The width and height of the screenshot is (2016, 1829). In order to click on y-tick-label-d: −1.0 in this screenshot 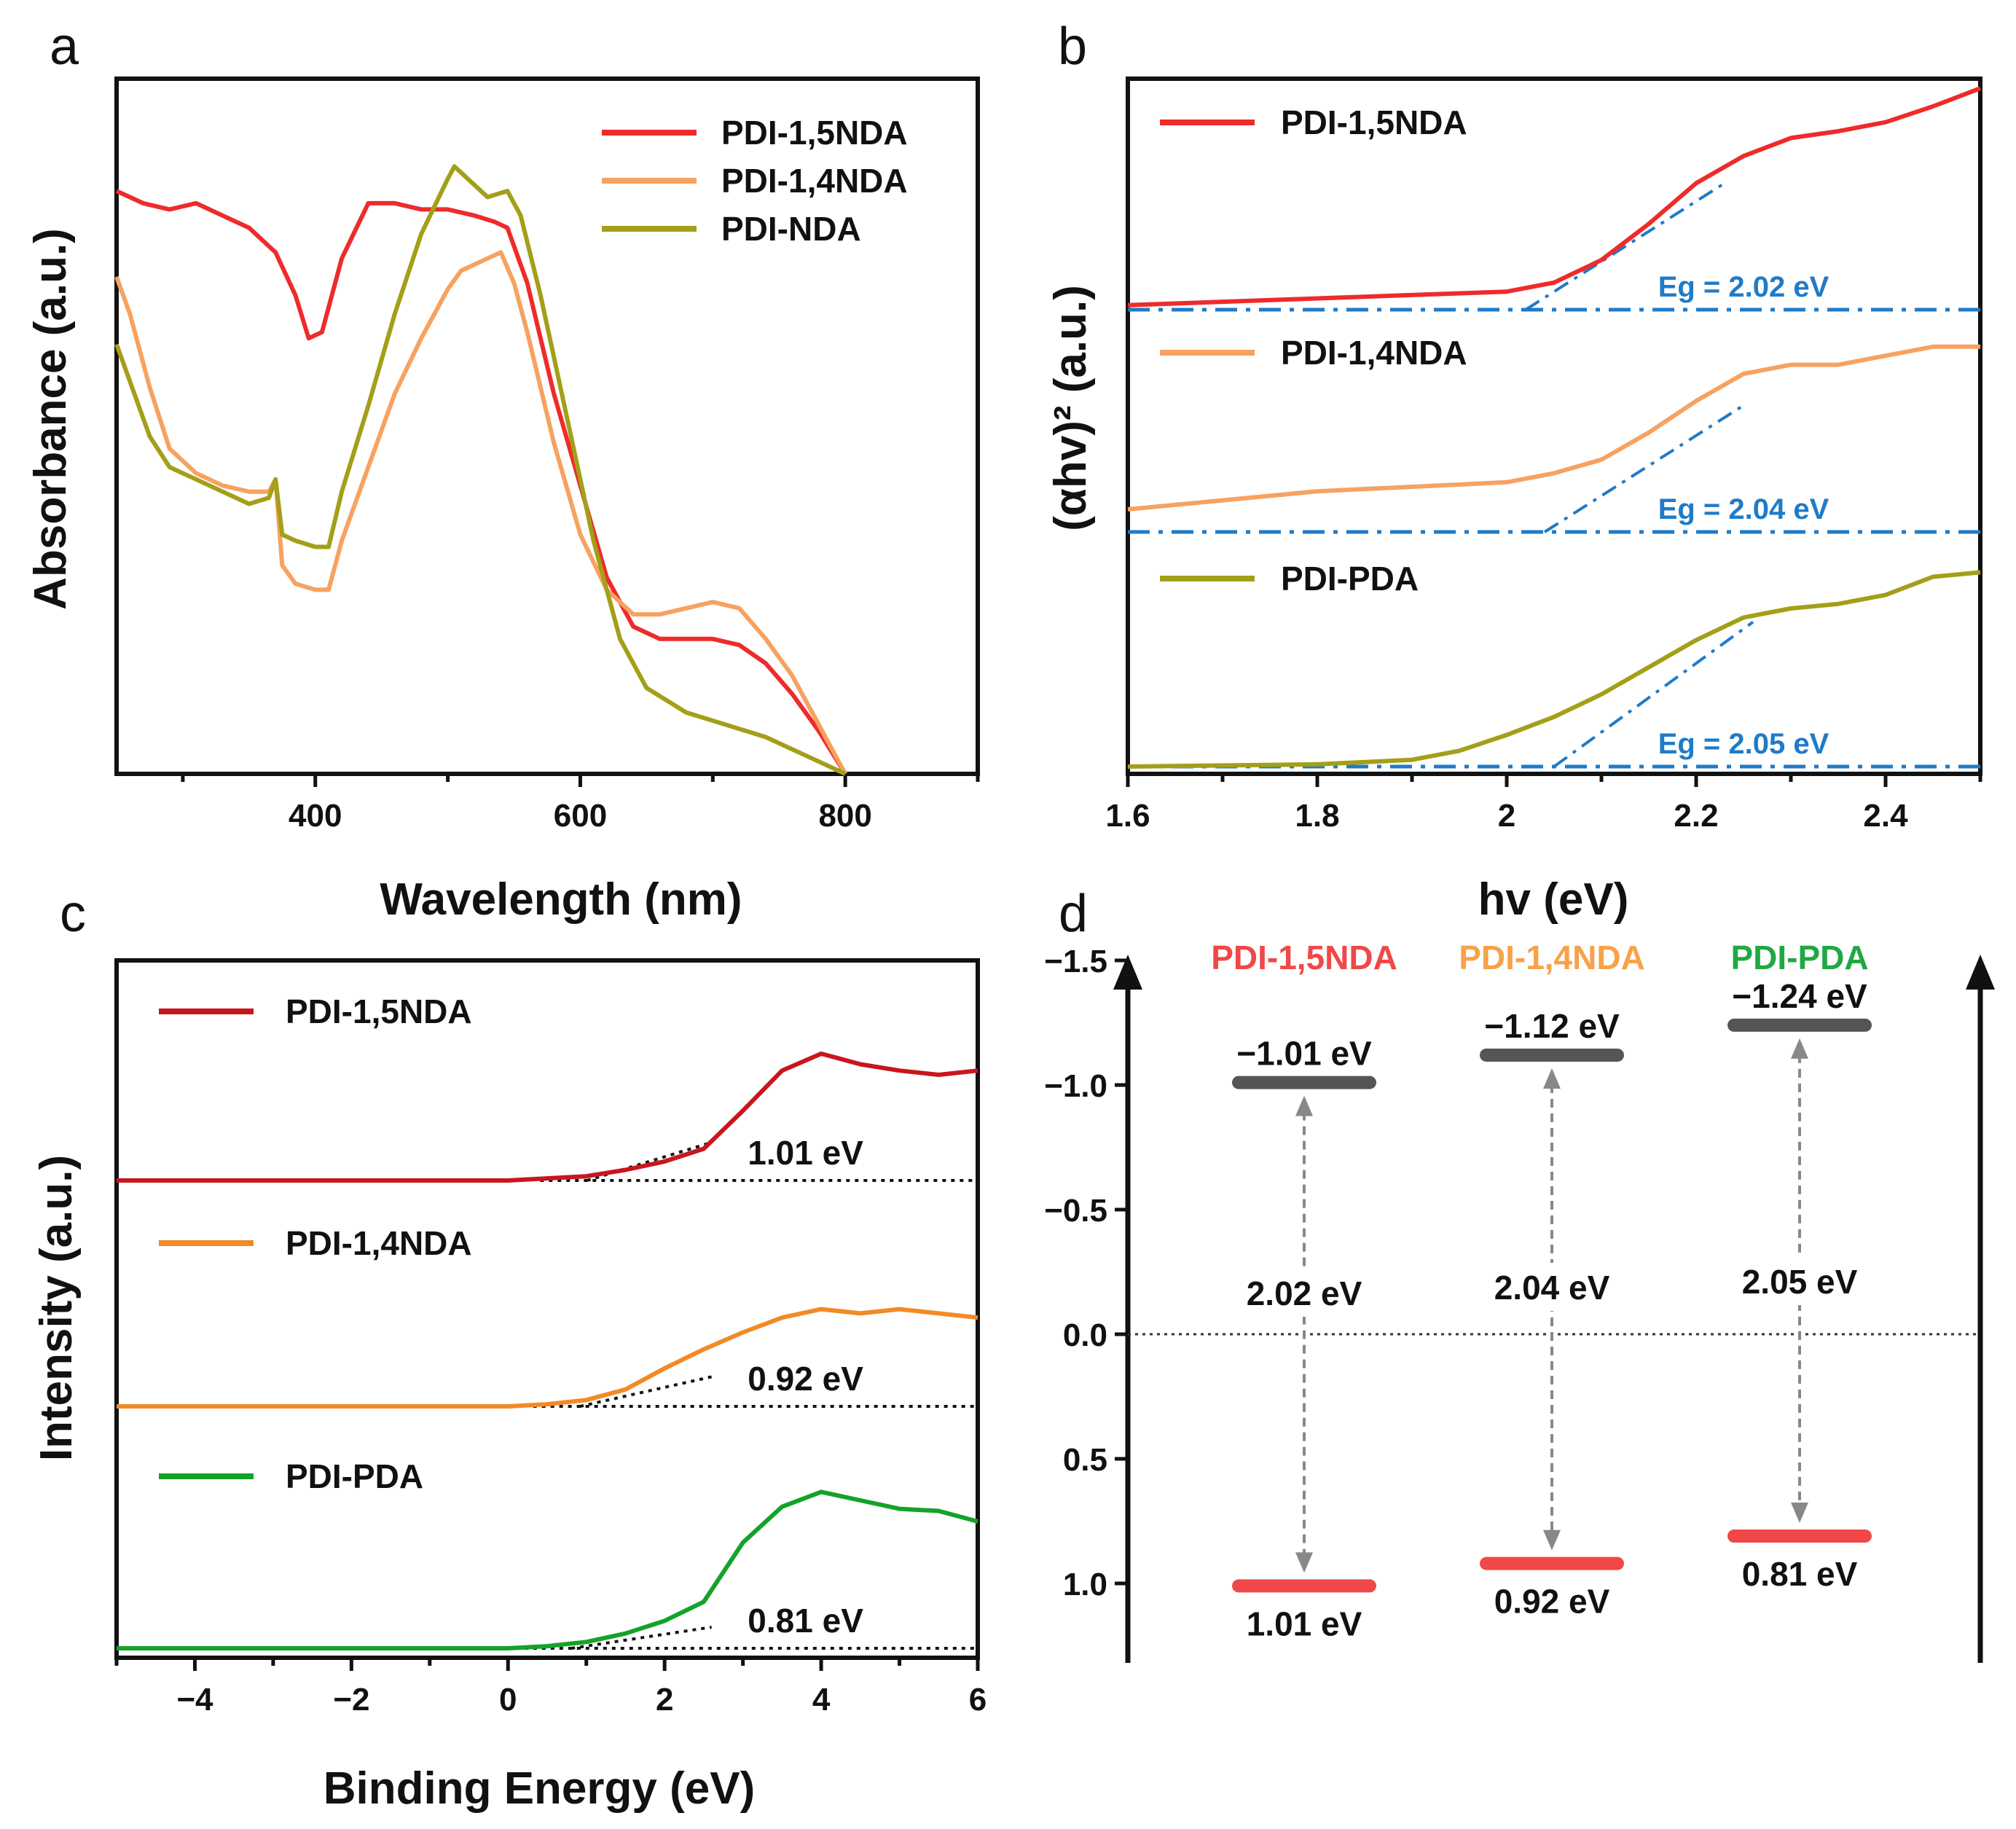, I will do `click(1075, 1086)`.